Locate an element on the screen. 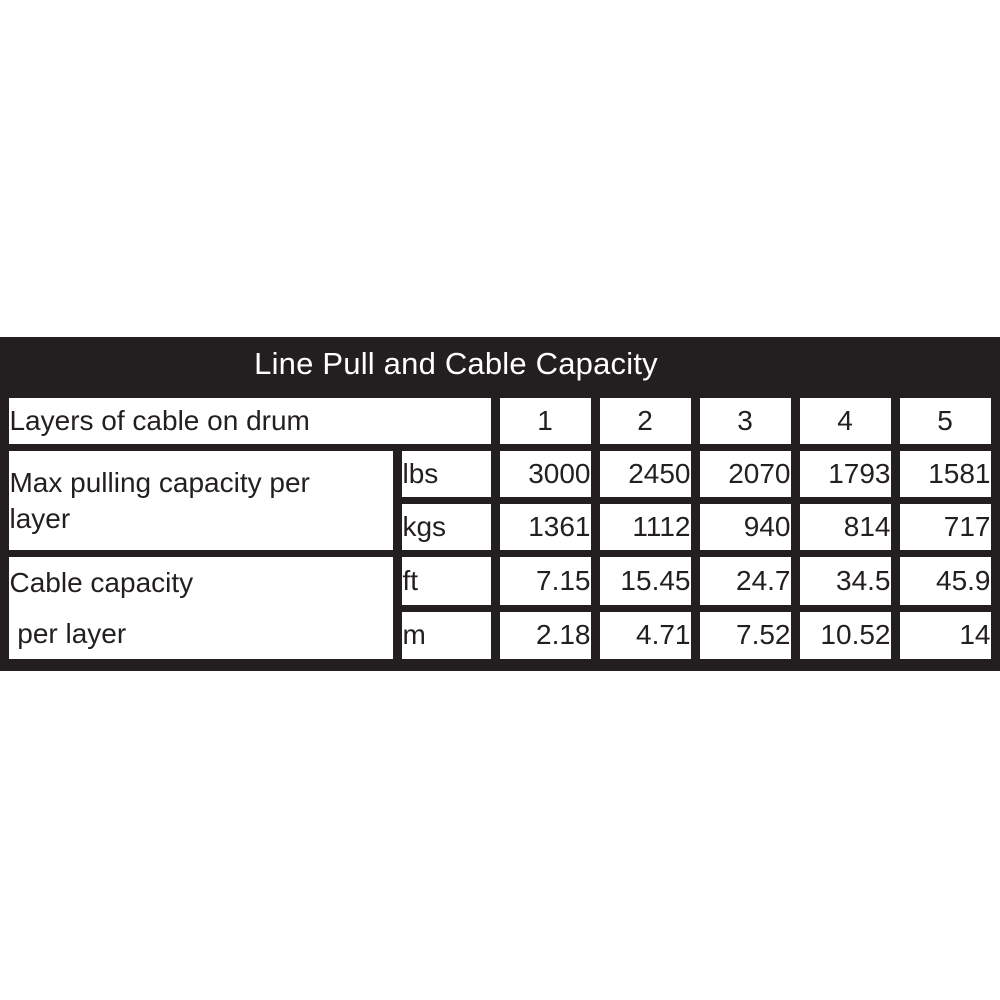 The height and width of the screenshot is (1000, 1000). value-cell: 1361 is located at coordinates (545, 527).